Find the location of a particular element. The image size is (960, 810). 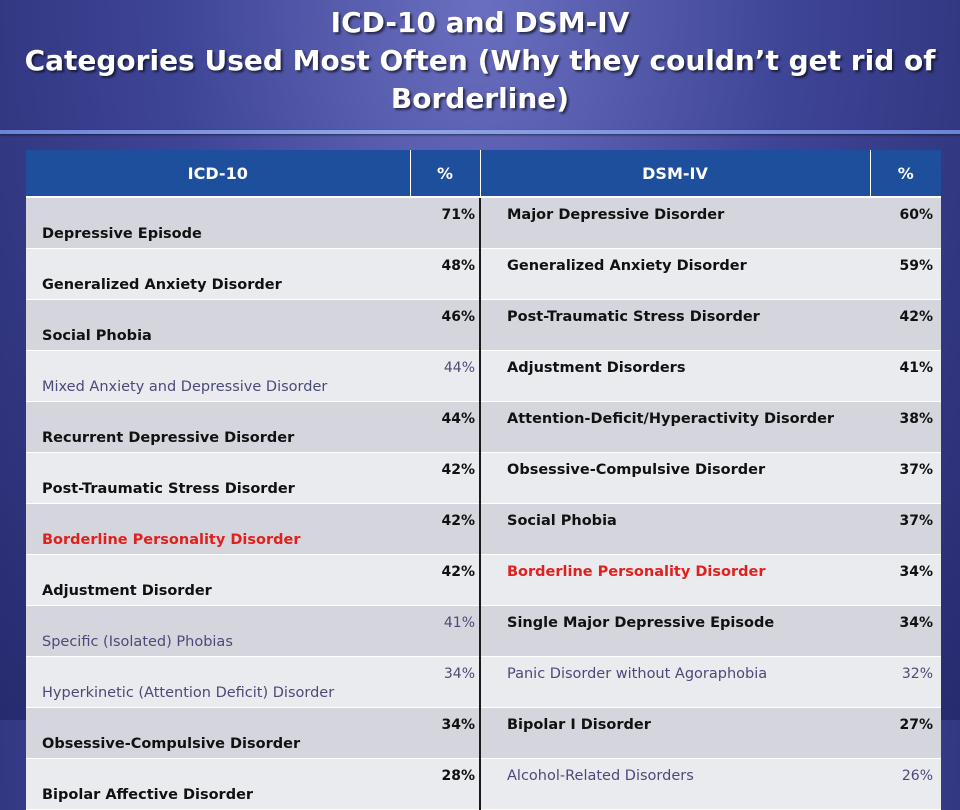

dsm-percent: 59% is located at coordinates (905, 274).